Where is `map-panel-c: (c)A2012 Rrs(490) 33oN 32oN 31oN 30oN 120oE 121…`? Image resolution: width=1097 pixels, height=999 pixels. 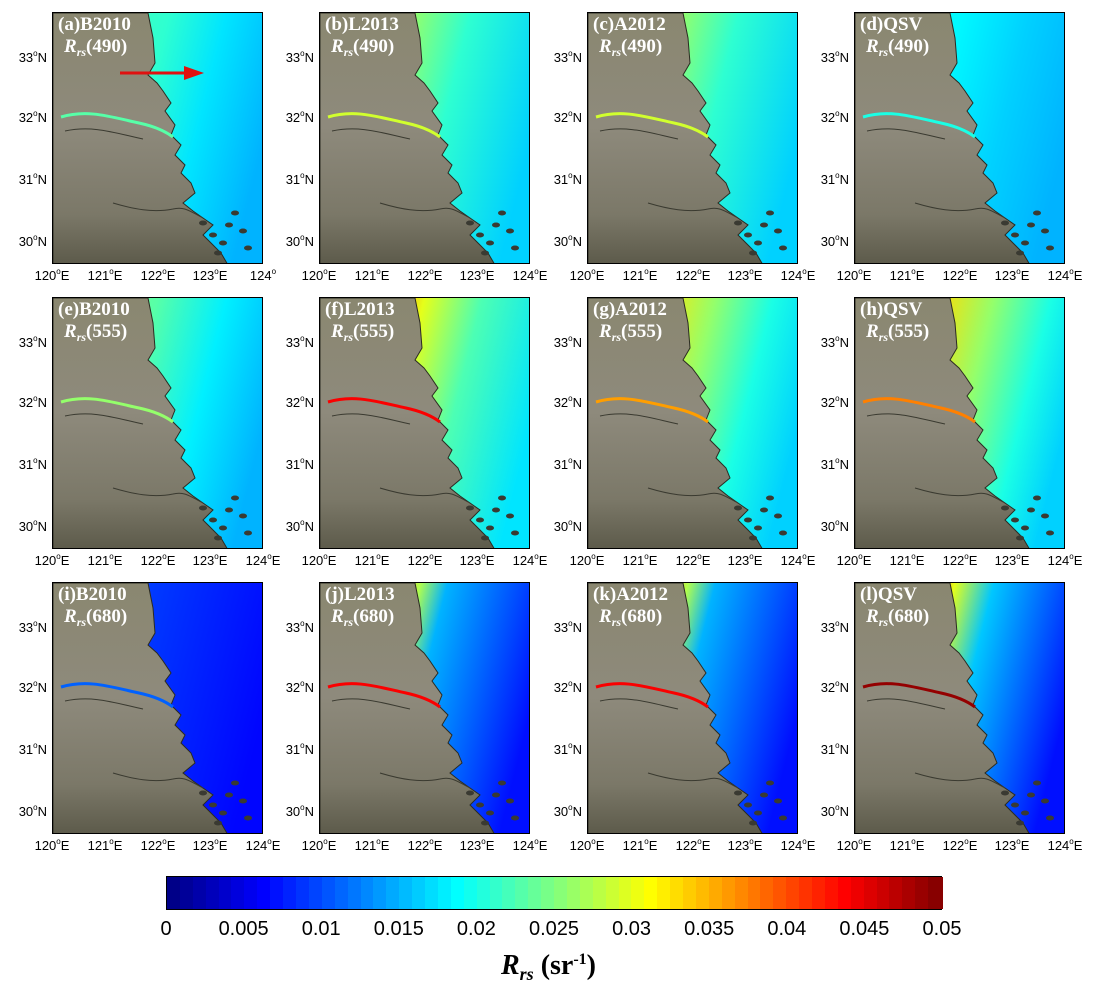
map-panel-c: (c)A2012 Rrs(490) 33oN 32oN 31oN 30oN 120oE 121… is located at coordinates (684, 147).